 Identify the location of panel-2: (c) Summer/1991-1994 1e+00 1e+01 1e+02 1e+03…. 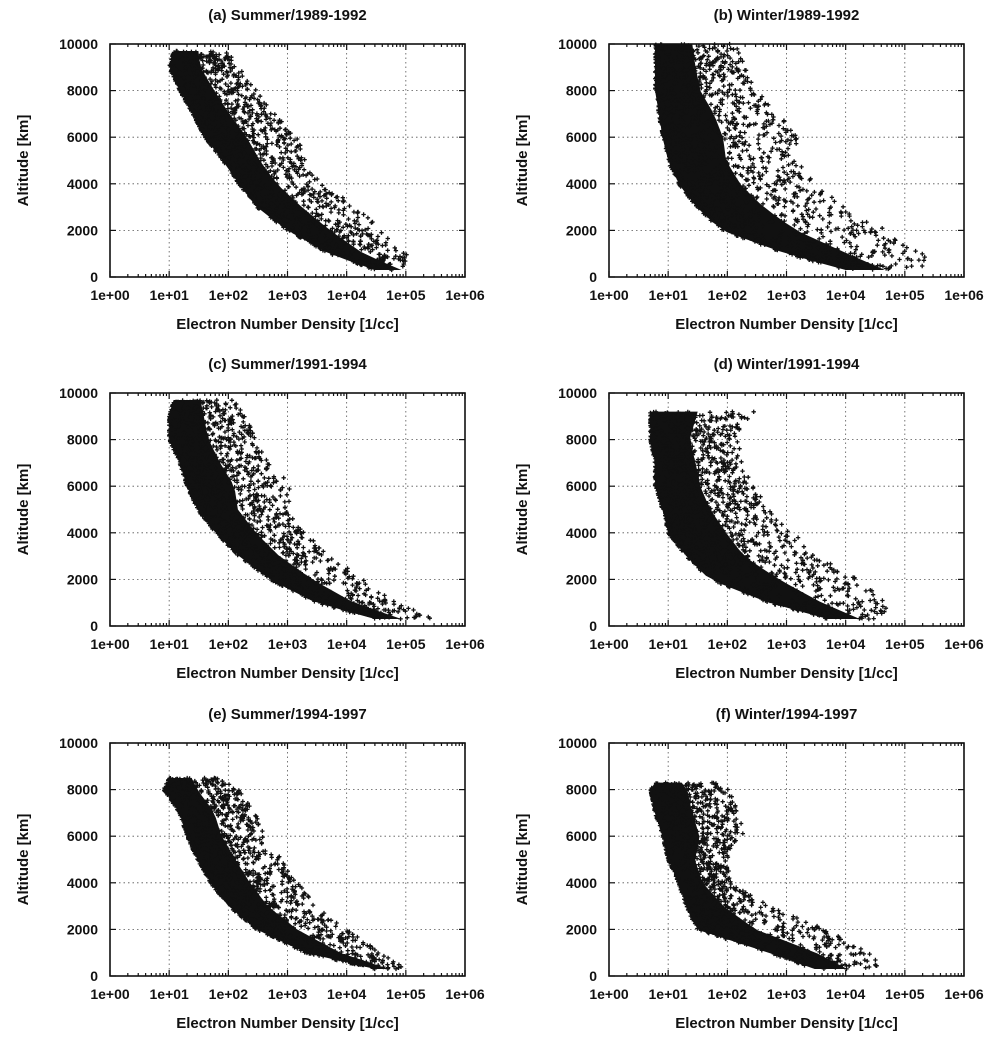
(250, 519).